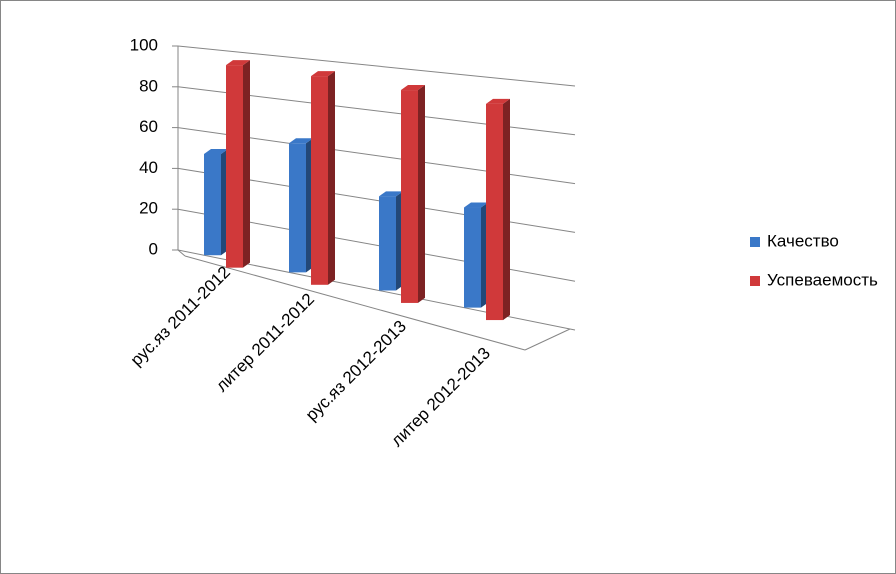 Image resolution: width=896 pixels, height=574 pixels. I want to click on legend-label: Качество, so click(803, 240).